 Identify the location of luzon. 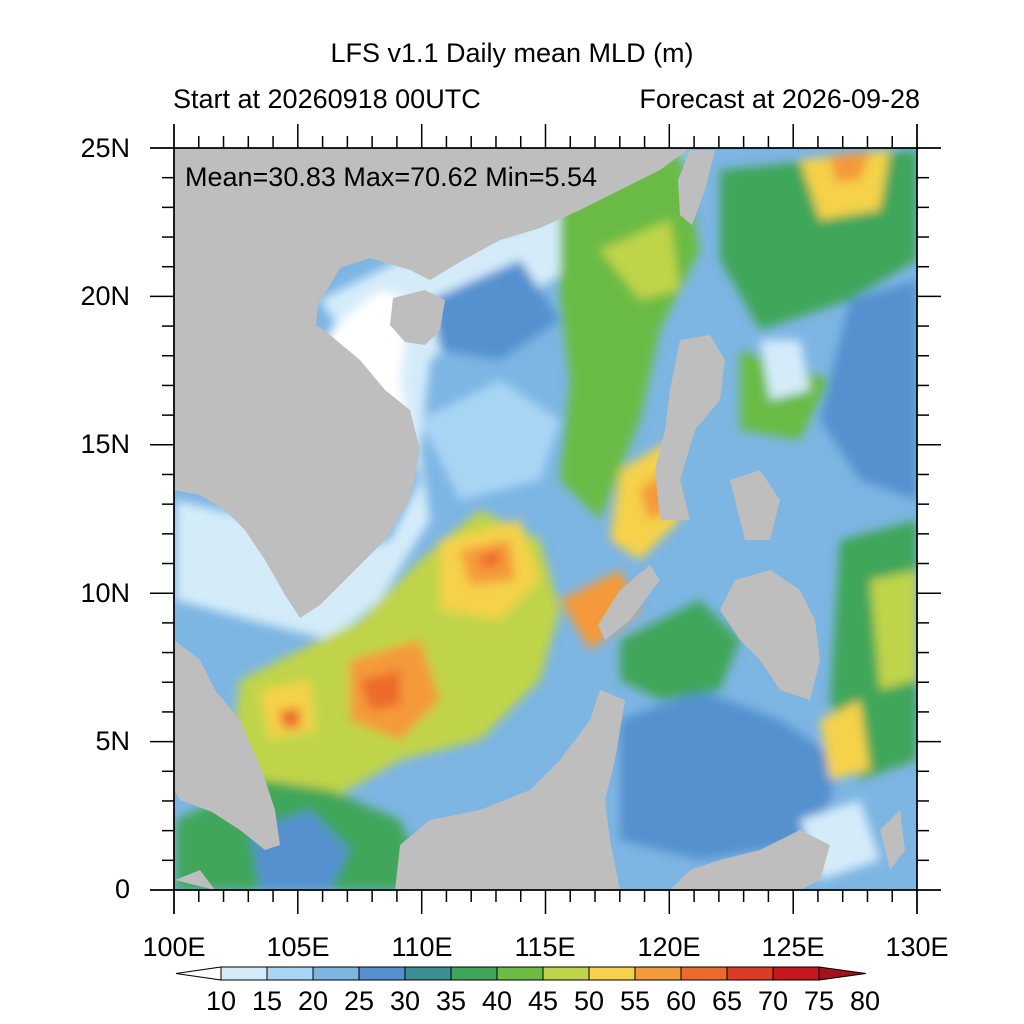
(690, 427).